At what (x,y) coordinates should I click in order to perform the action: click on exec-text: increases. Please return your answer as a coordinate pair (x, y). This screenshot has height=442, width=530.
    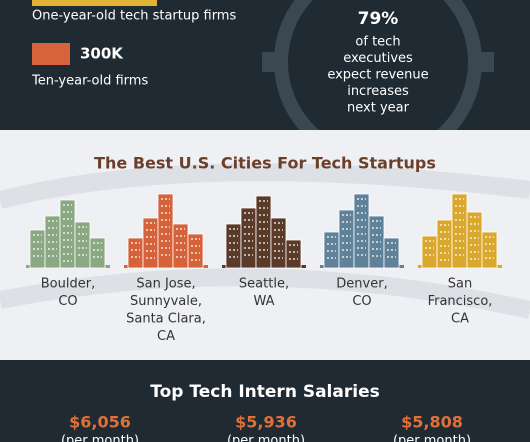
    Looking at the image, I should click on (378, 91).